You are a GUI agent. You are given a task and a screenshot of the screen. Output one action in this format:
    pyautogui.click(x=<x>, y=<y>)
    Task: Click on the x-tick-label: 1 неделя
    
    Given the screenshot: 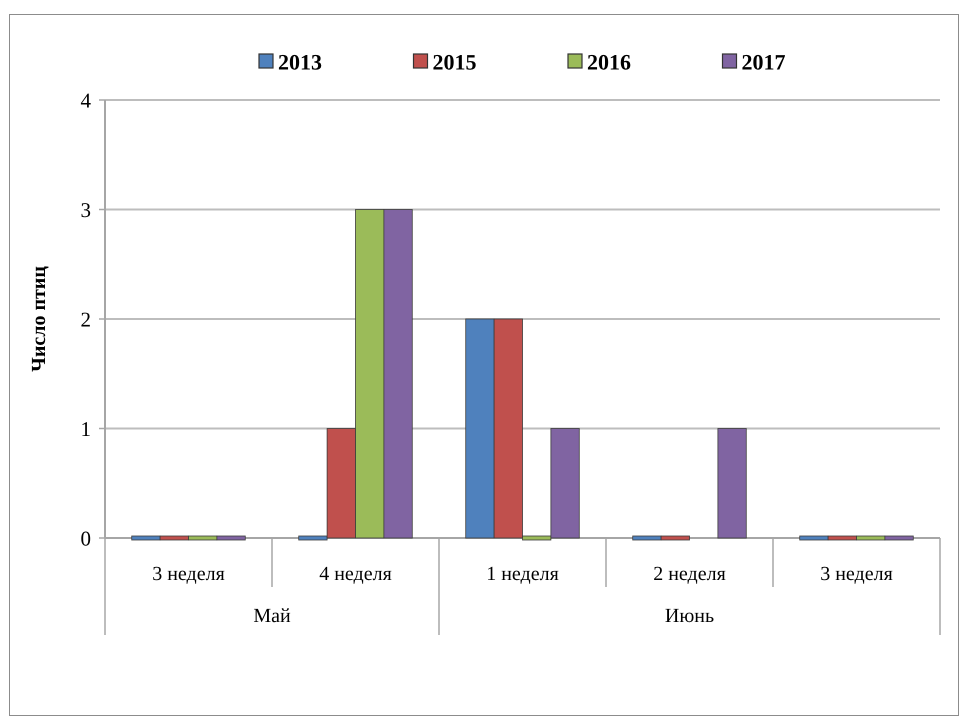 What is the action you would take?
    pyautogui.click(x=522, y=574)
    